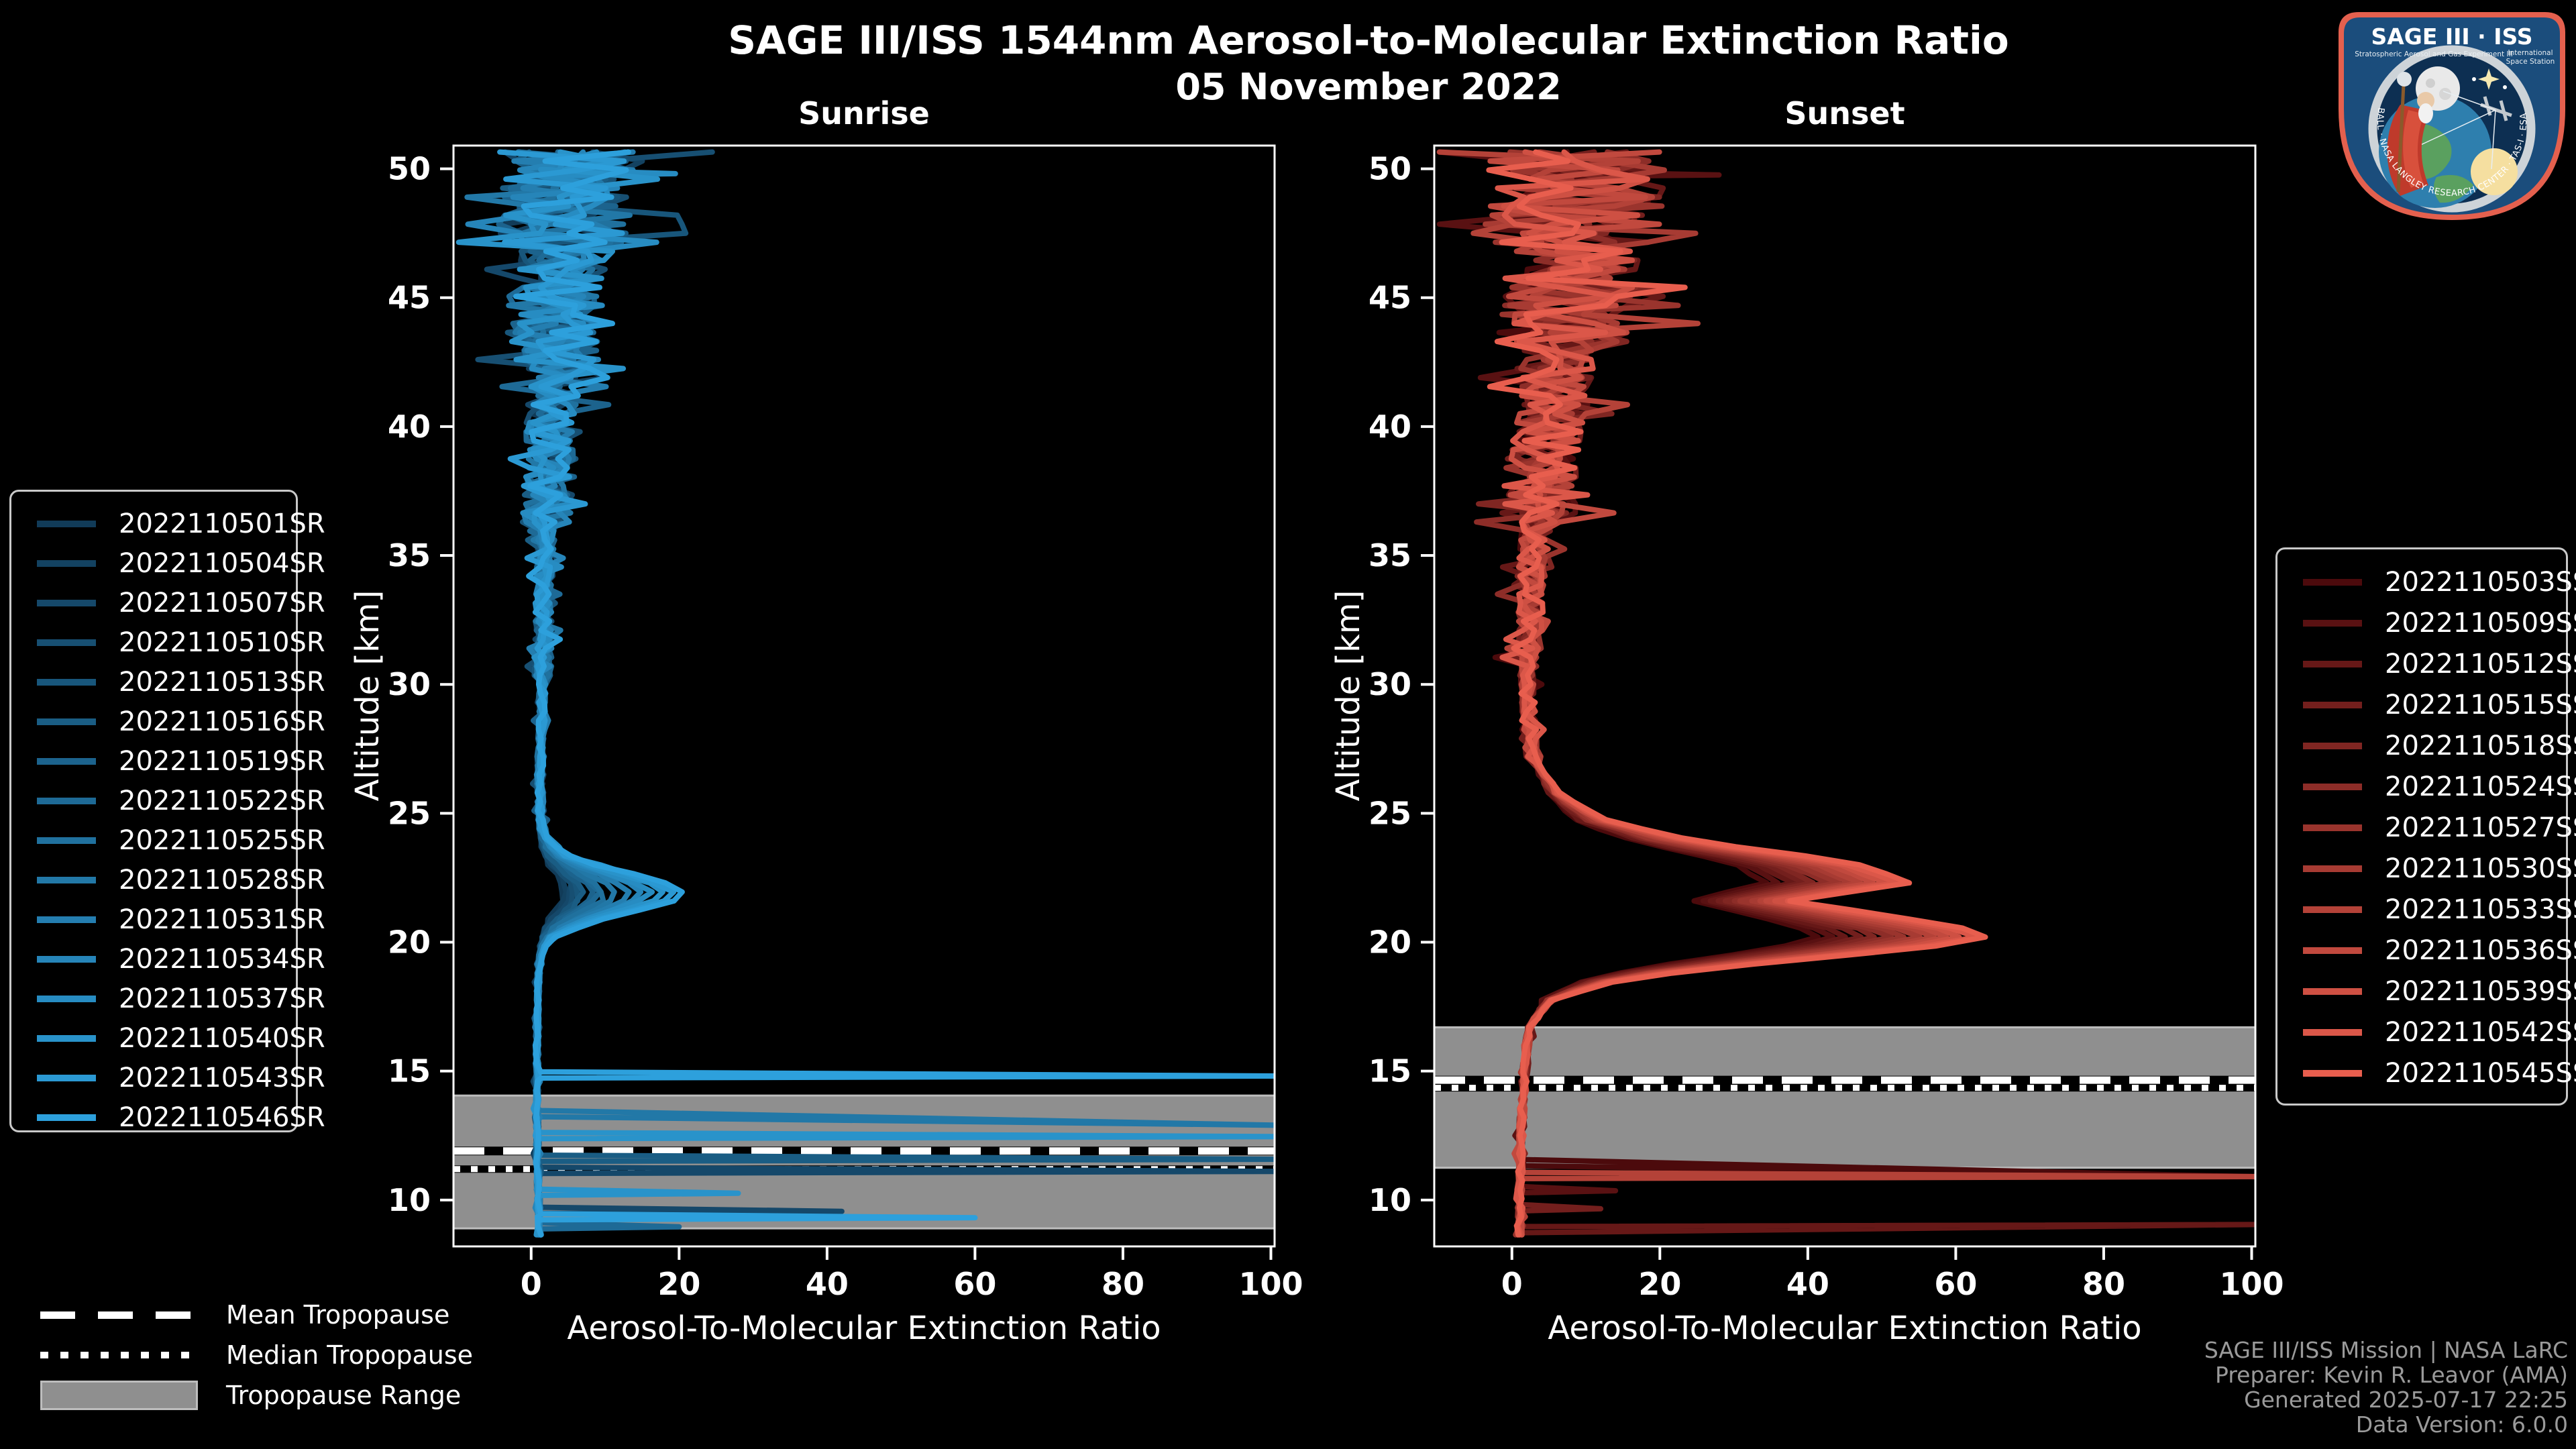 This screenshot has height=1449, width=2576. I want to click on moon-crater, so click(2445, 94).